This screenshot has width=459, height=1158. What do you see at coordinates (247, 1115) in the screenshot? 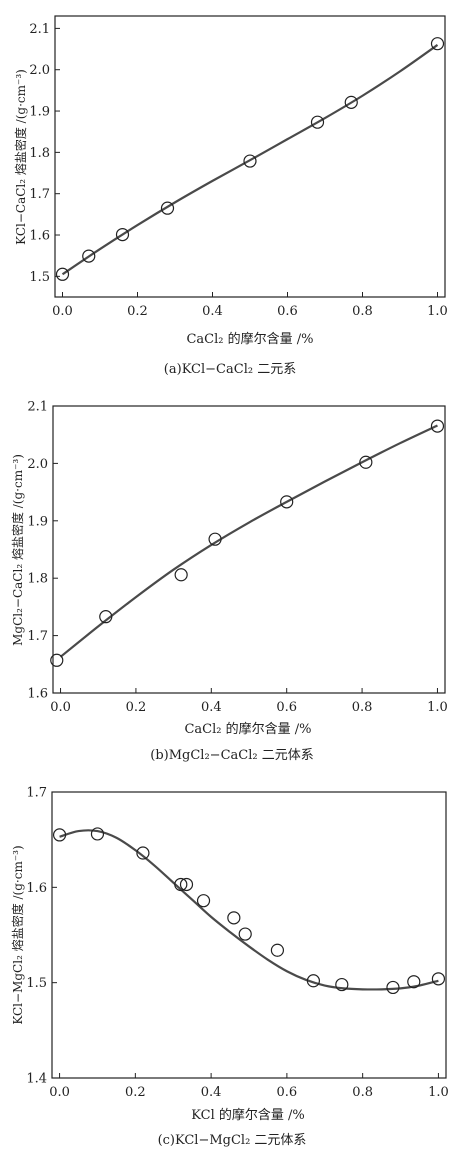
I see `x-axis-label-c: KCl 的摩尔含量 /%` at bounding box center [247, 1115].